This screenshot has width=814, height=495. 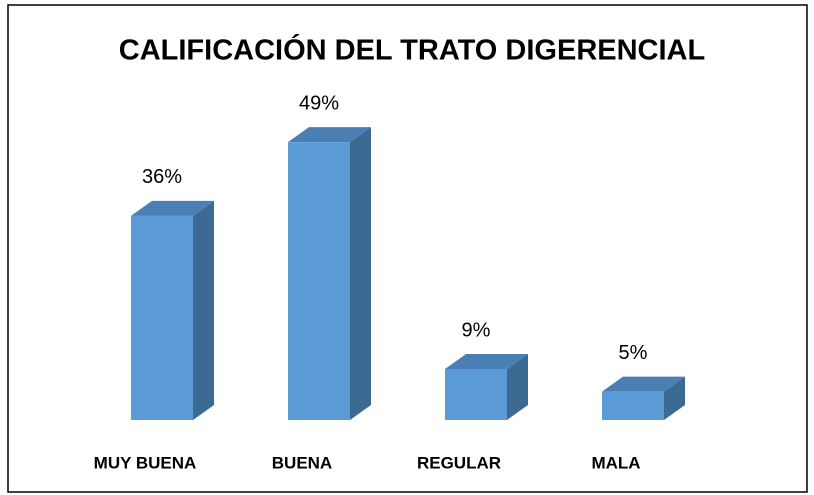 What do you see at coordinates (615, 462) in the screenshot?
I see `x-tick-label: MALA` at bounding box center [615, 462].